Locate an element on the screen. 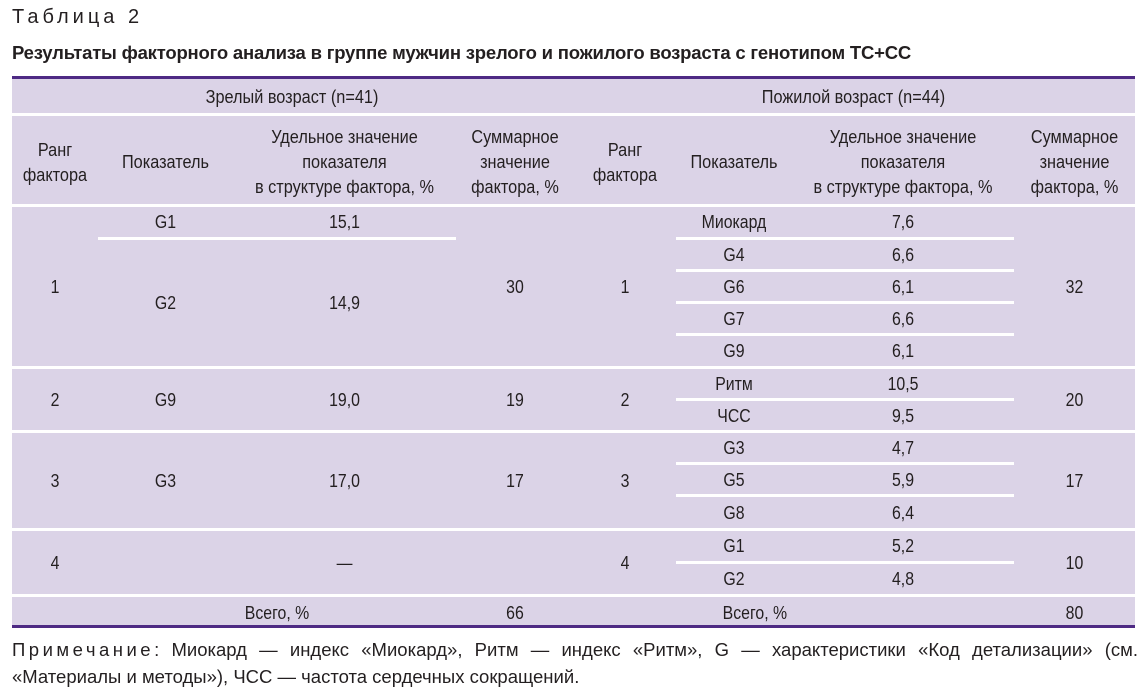  elderly-f1-value-4: 6,6 is located at coordinates (903, 318).